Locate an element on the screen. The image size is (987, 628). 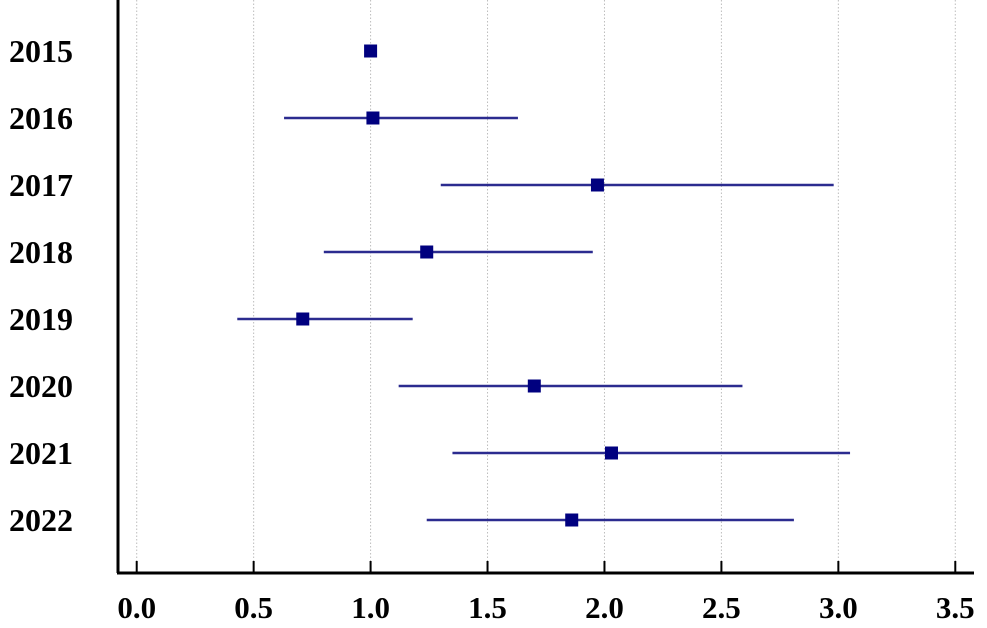
y-category-label: 2017 is located at coordinates (41, 185).